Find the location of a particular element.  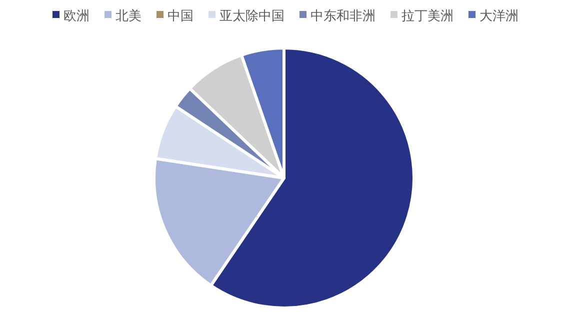

legend-label: 北美 is located at coordinates (129, 16).